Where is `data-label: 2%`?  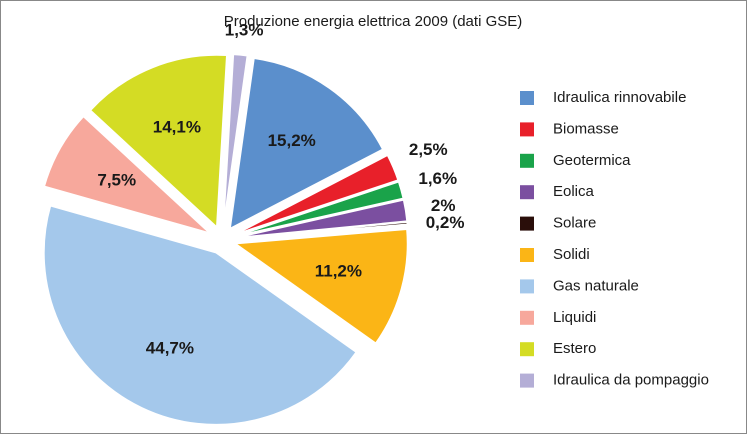 data-label: 2% is located at coordinates (443, 205).